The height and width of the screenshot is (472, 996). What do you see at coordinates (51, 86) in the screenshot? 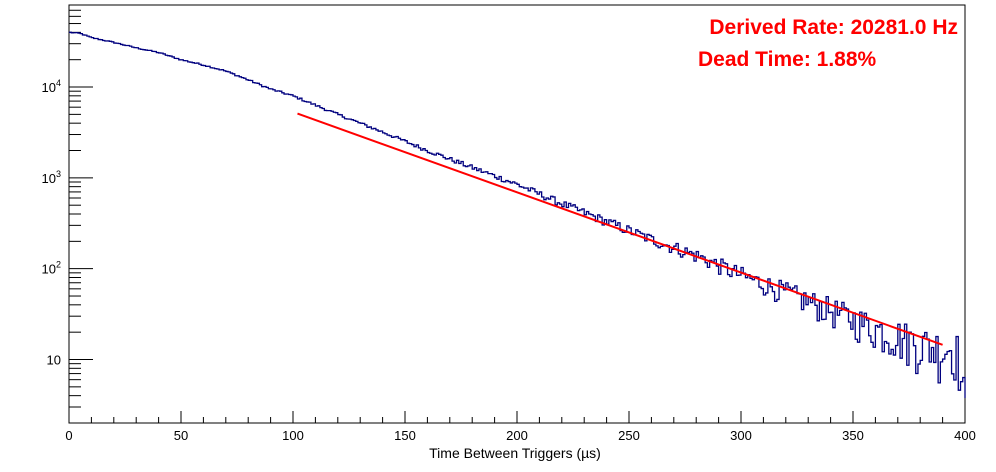
I see `y-tick-label: 10⁴` at bounding box center [51, 86].